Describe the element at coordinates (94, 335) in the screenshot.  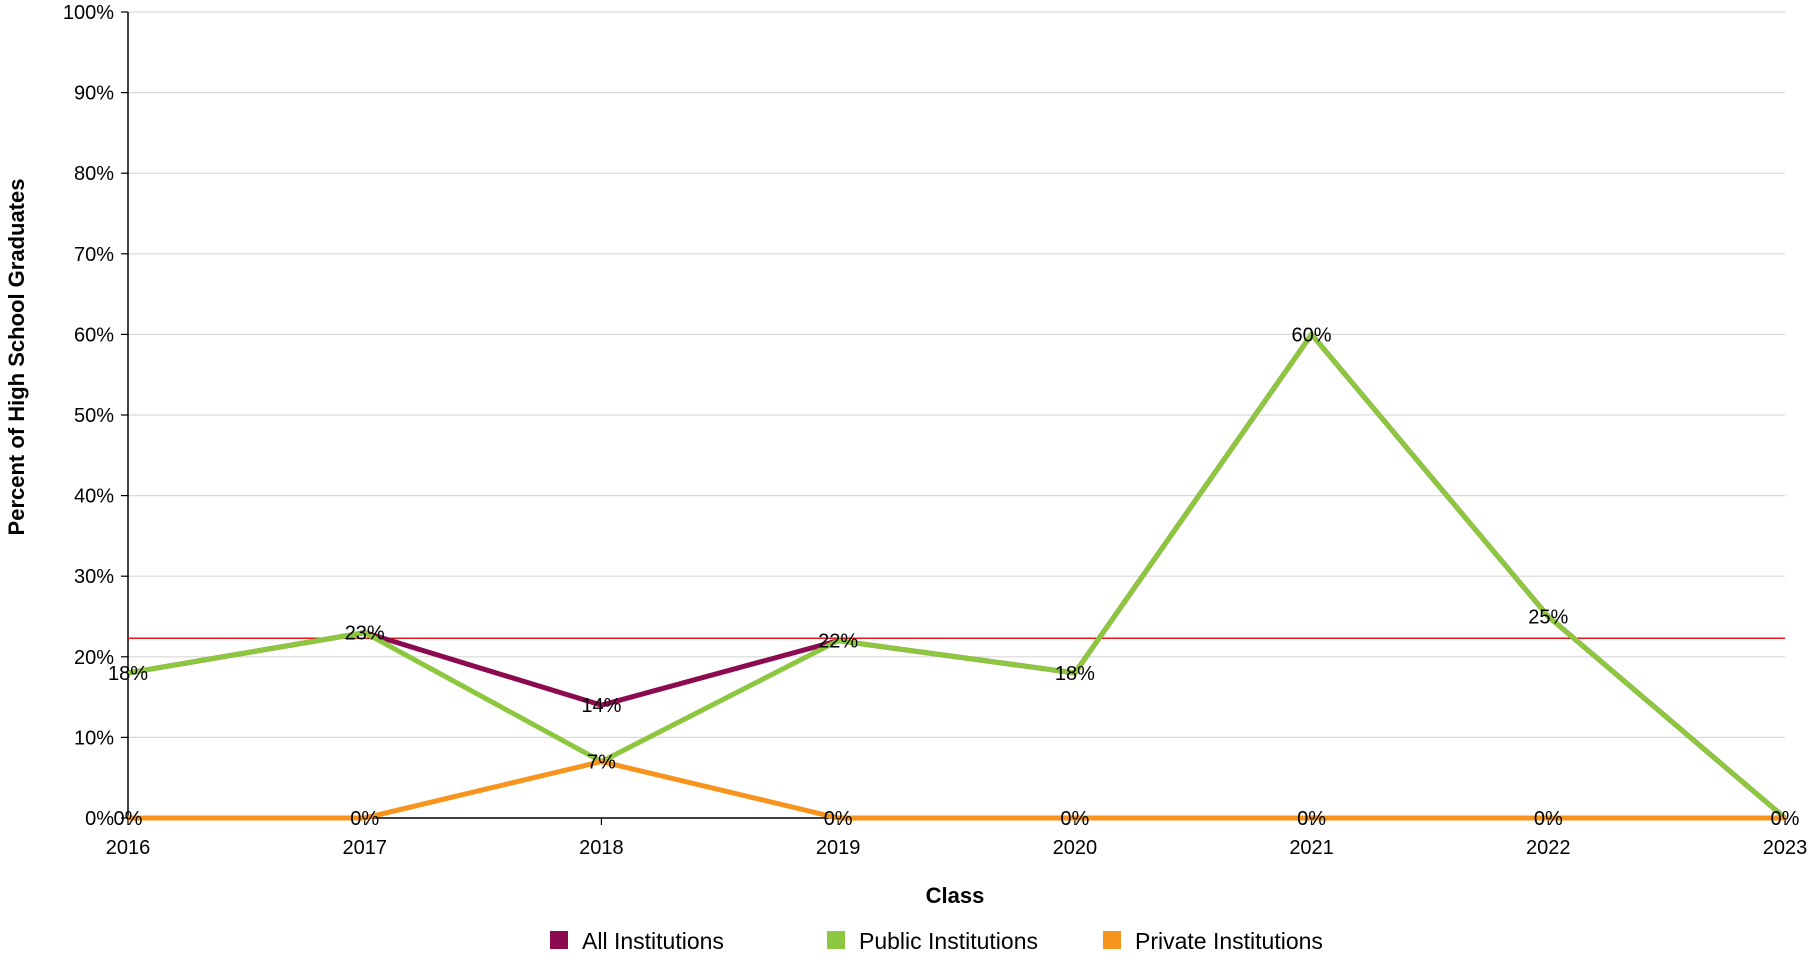
I see `y-tick-label: 60%` at that location.